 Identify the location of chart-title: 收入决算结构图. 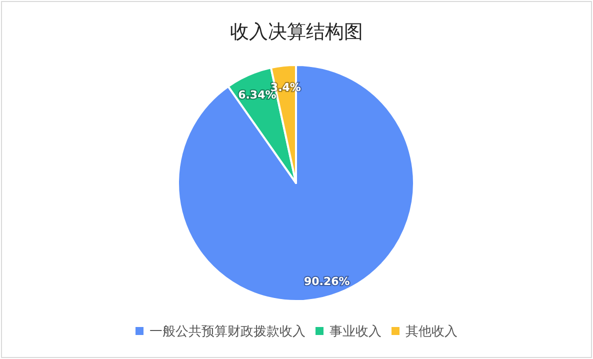
(296, 32).